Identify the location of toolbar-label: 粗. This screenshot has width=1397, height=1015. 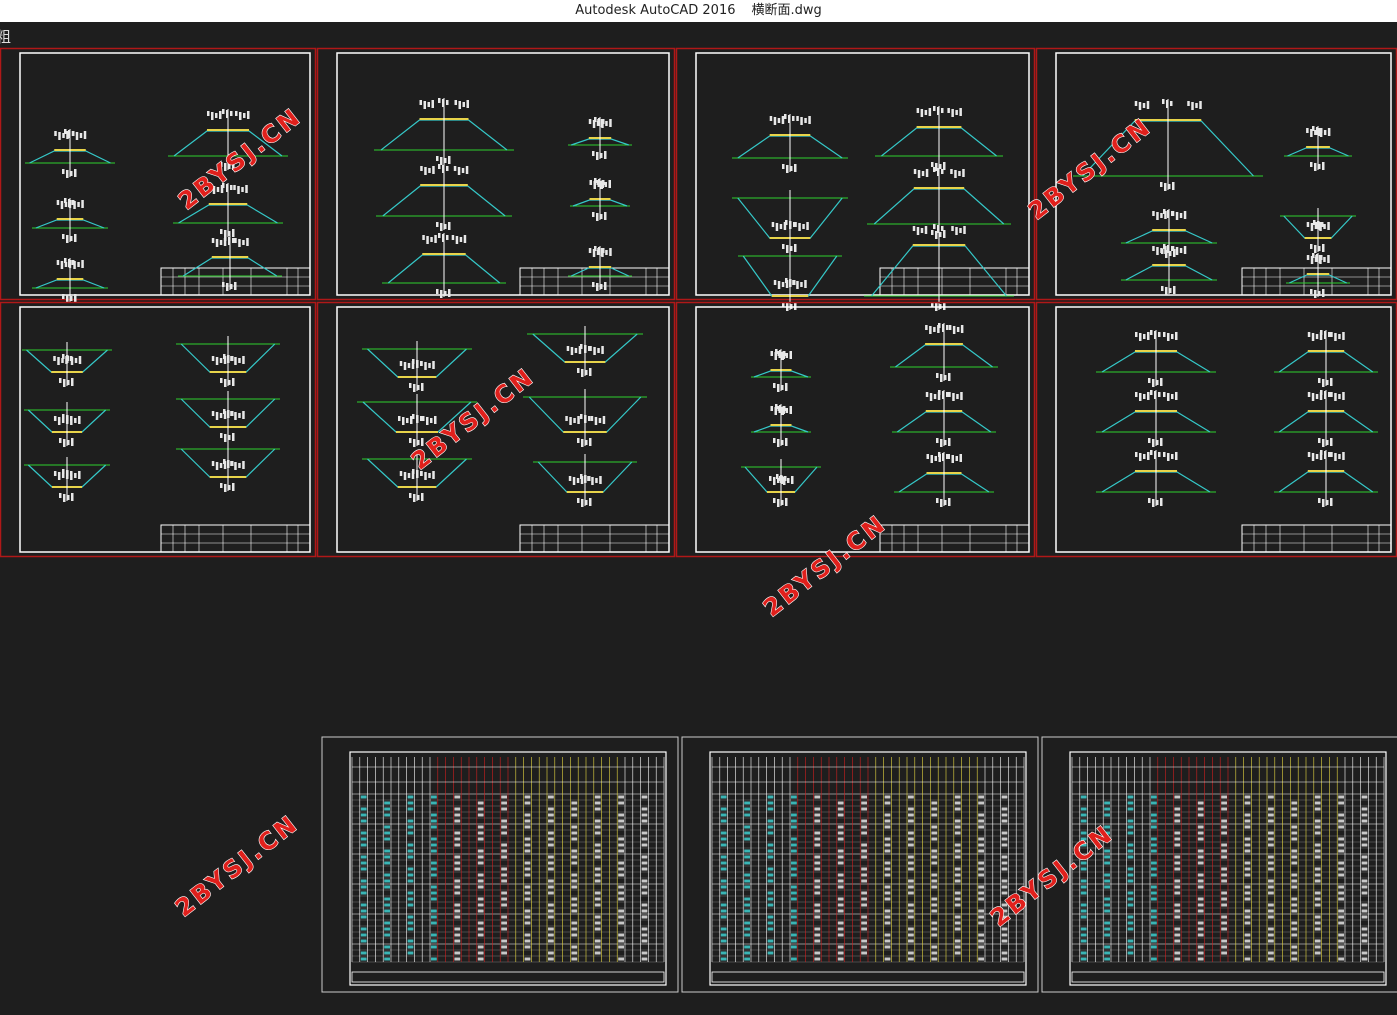
(6, 37).